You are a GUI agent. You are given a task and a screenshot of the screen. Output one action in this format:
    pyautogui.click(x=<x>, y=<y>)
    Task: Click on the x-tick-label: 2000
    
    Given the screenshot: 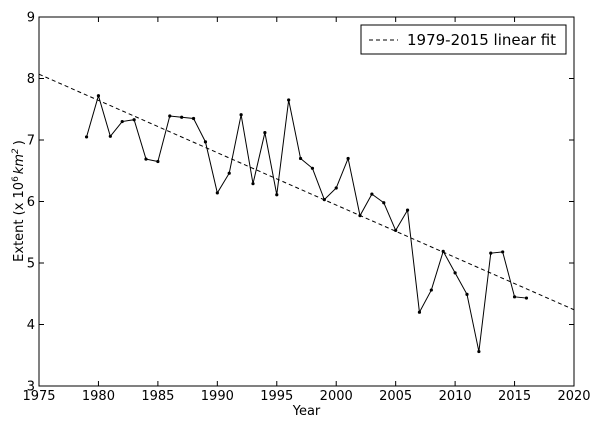 What is the action you would take?
    pyautogui.click(x=336, y=396)
    